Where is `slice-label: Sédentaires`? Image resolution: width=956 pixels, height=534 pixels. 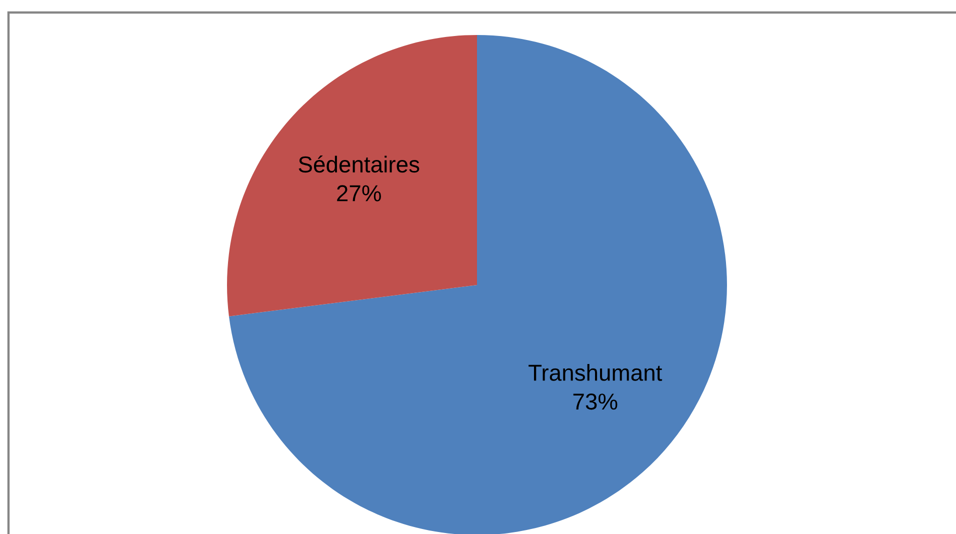 slice-label: Sédentaires is located at coordinates (359, 164).